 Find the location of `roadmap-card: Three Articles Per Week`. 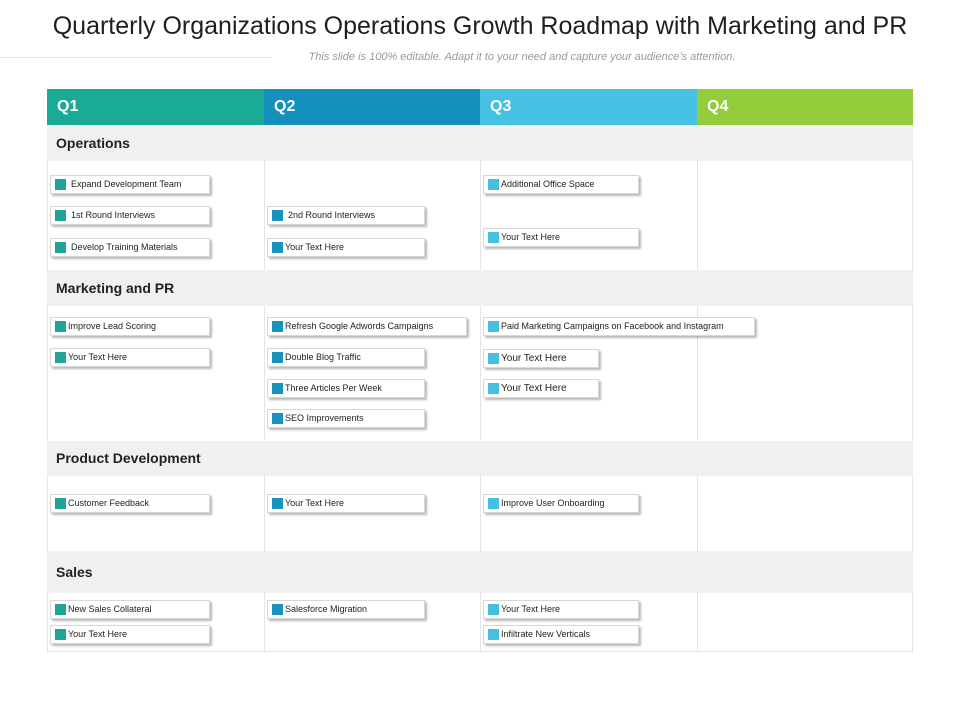

roadmap-card: Three Articles Per Week is located at coordinates (346, 388).